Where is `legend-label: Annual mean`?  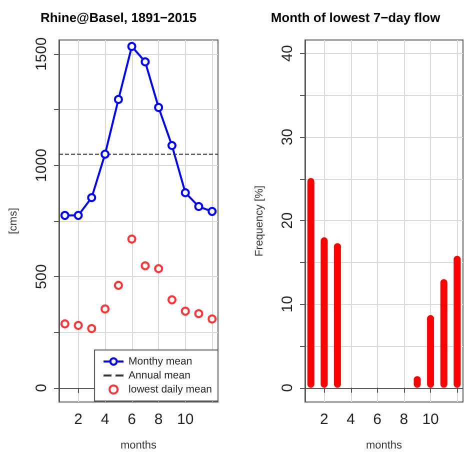 legend-label: Annual mean is located at coordinates (159, 376).